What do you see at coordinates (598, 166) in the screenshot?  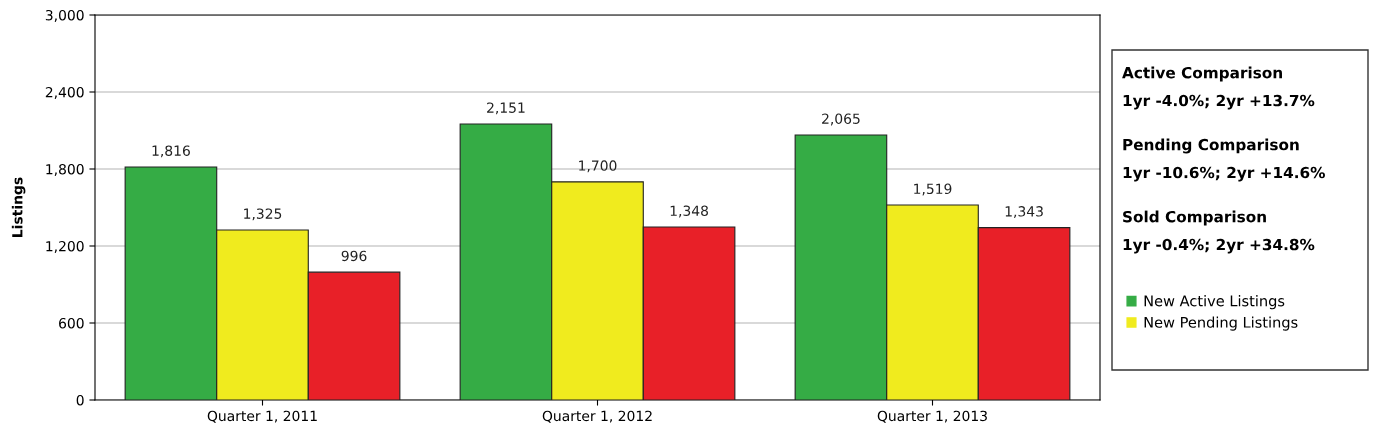 I see `data-label: 1,700` at bounding box center [598, 166].